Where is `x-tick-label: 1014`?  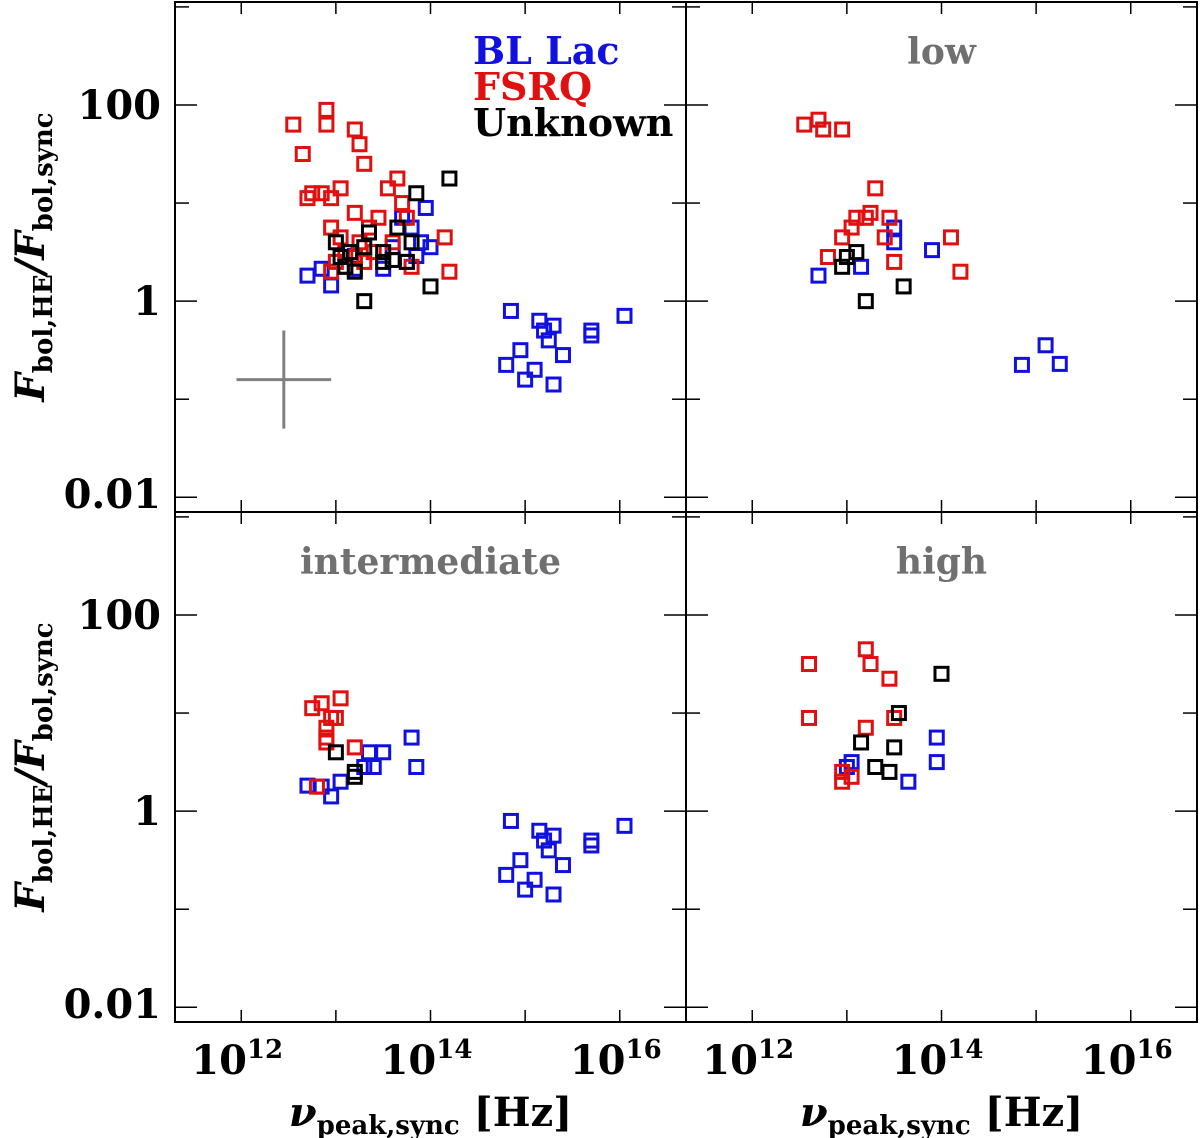
x-tick-label: 1014 is located at coordinates (427, 1059).